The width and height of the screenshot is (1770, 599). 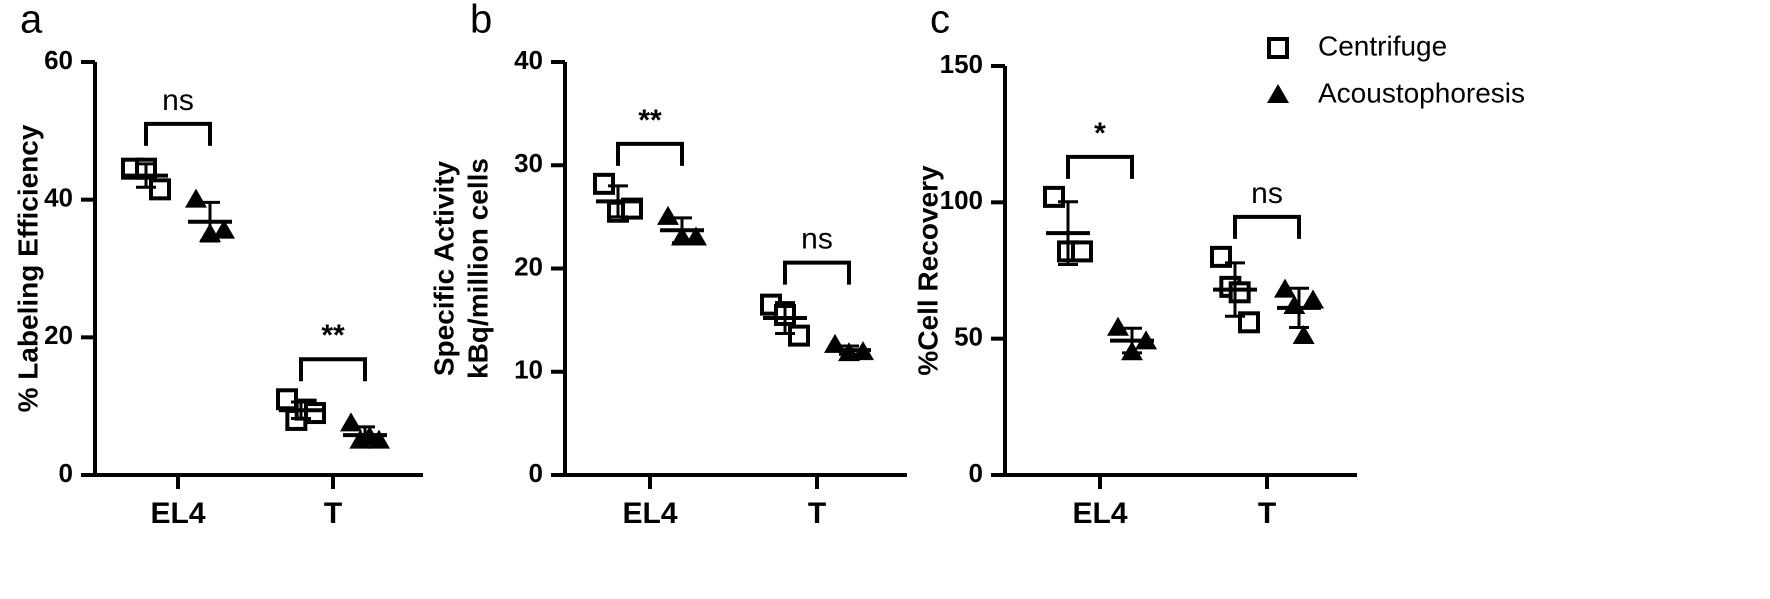 What do you see at coordinates (961, 200) in the screenshot?
I see `y-tick-label: 100` at bounding box center [961, 200].